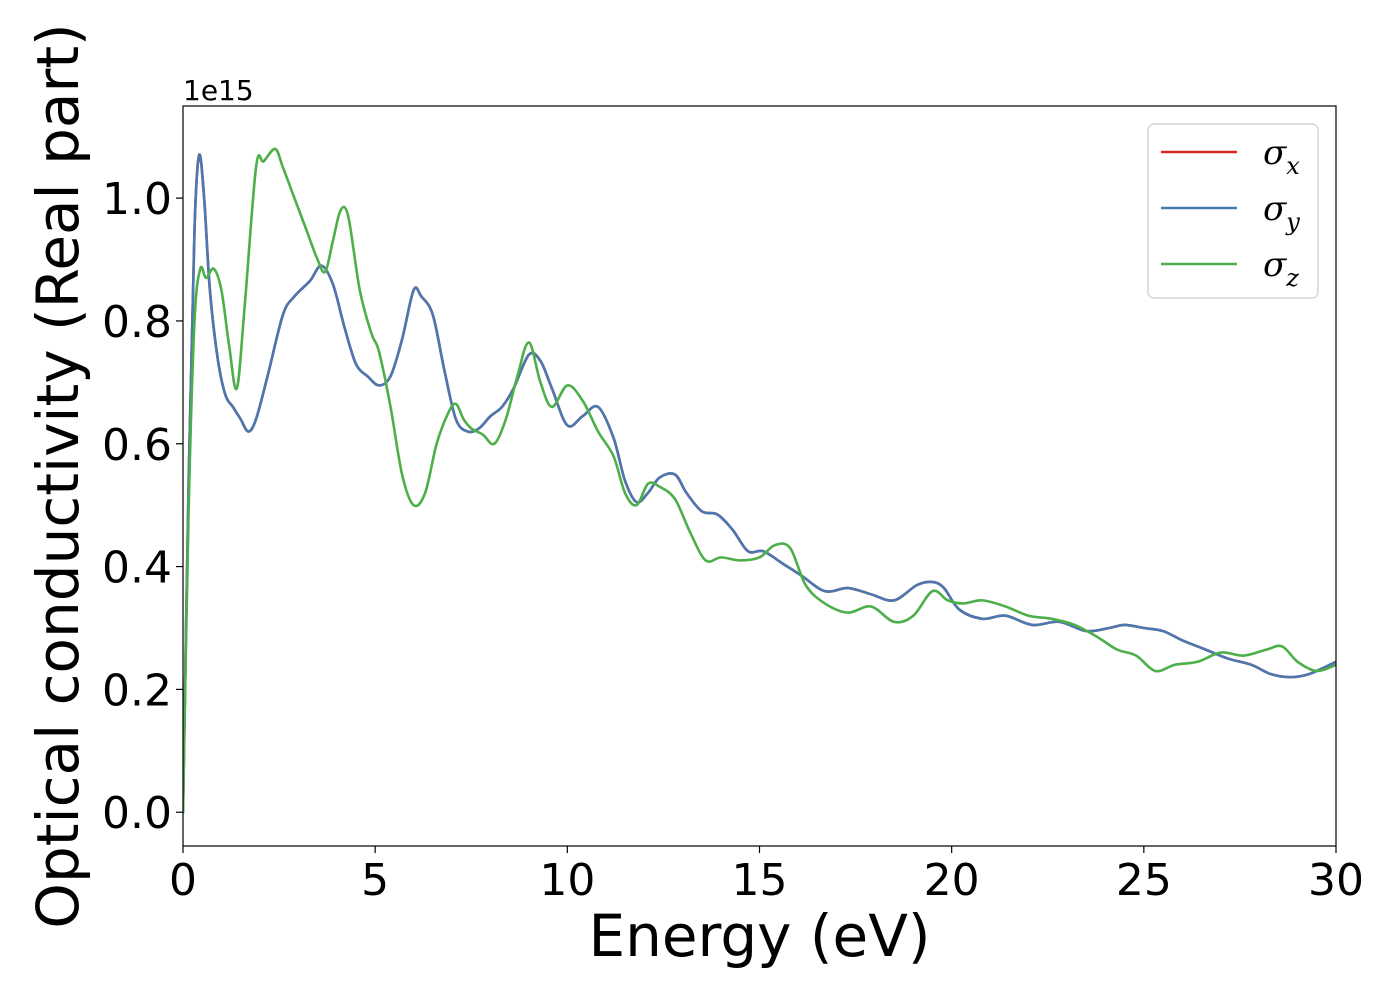  Describe the element at coordinates (137, 322) in the screenshot. I see `y-tick-label: 0.8` at that location.